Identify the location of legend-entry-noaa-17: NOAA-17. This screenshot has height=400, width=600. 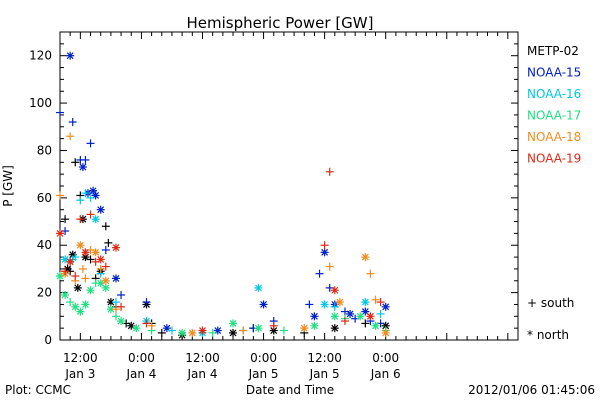
(554, 116).